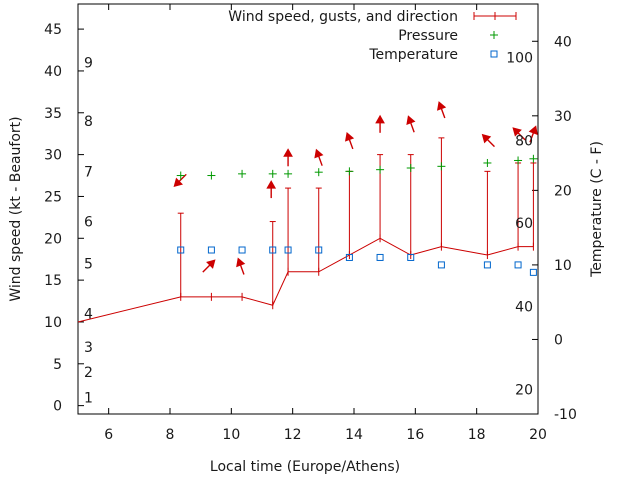 Image resolution: width=640 pixels, height=480 pixels. Describe the element at coordinates (563, 191) in the screenshot. I see `y-tick-label-right: 20` at that location.